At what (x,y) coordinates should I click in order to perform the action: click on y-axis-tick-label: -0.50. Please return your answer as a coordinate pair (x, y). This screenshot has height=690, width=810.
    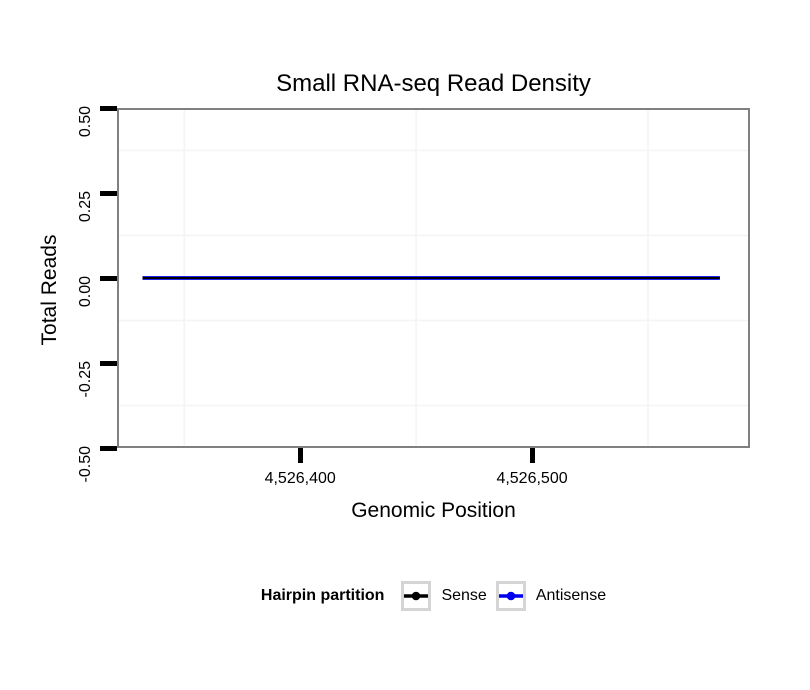
    Looking at the image, I should click on (85, 464).